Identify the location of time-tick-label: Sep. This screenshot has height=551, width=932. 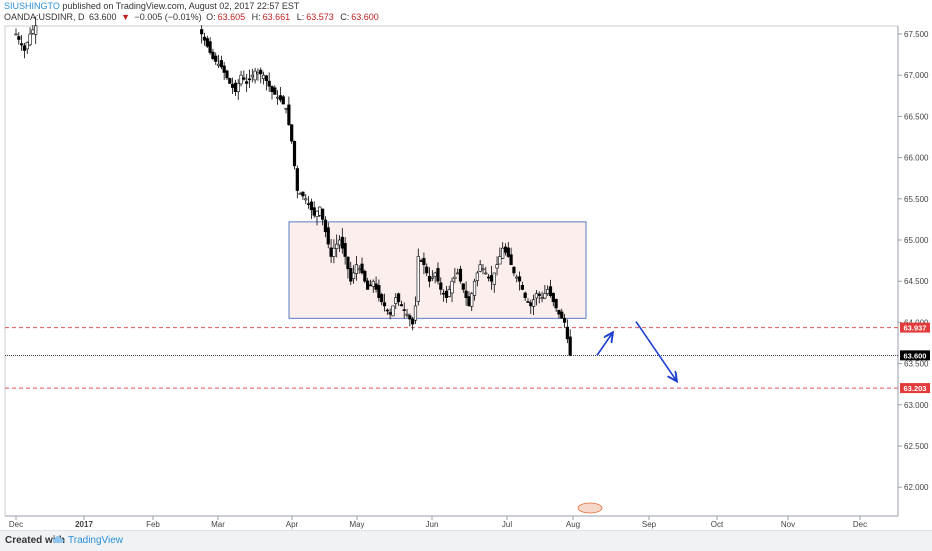
(649, 524).